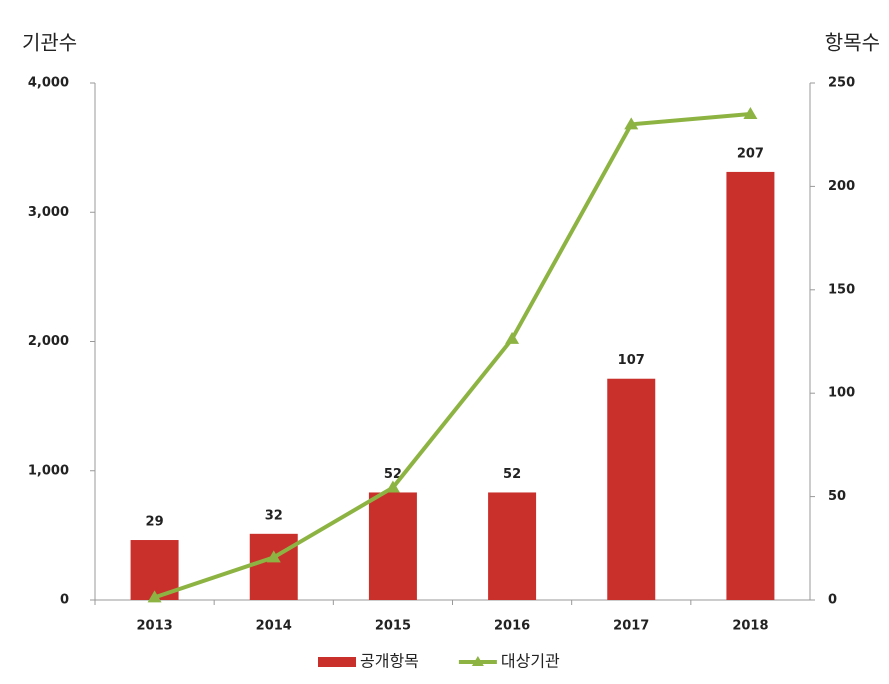 The image size is (889, 684). I want to click on x-tick-label: 2015, so click(393, 626).